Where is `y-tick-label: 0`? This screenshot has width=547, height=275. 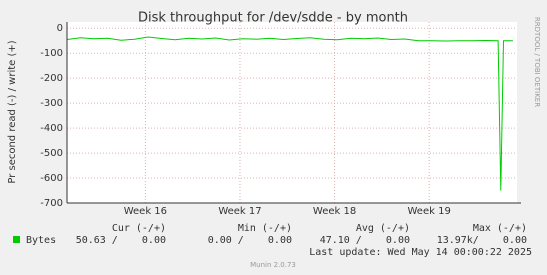
y-tick-label: 0 is located at coordinates (60, 28).